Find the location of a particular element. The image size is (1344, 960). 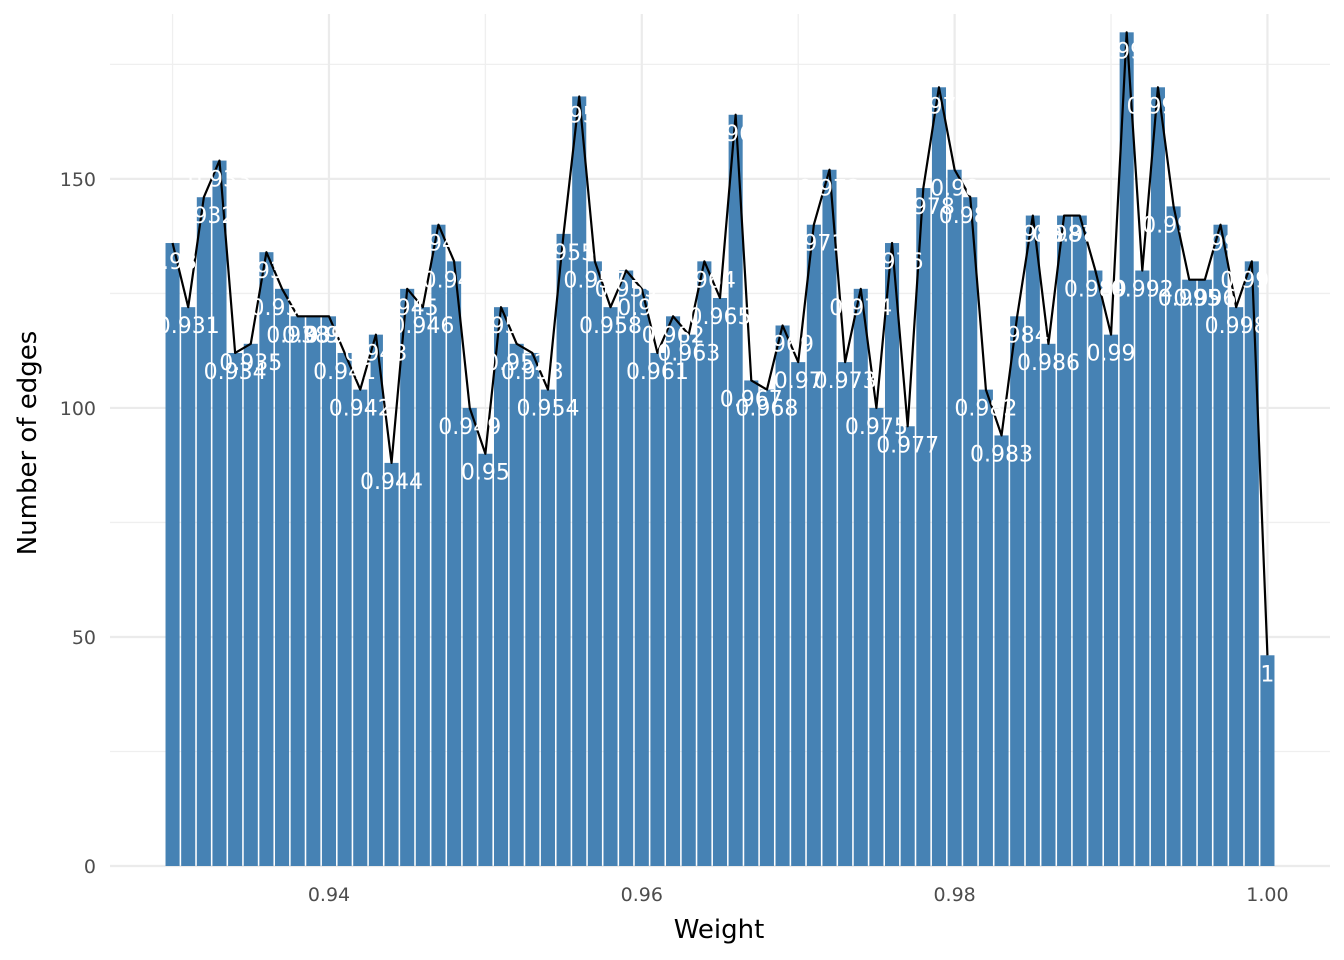

data-label: 0.957 is located at coordinates (594, 280).